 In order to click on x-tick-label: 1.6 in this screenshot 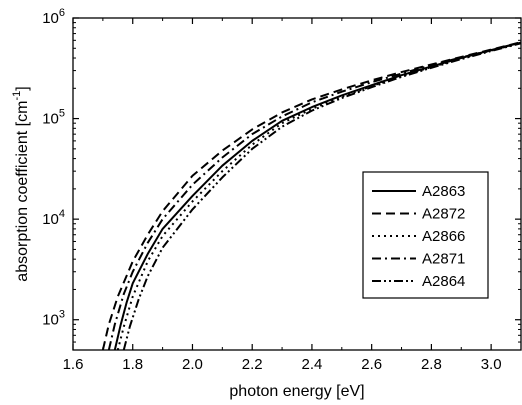, I will do `click(73, 364)`.